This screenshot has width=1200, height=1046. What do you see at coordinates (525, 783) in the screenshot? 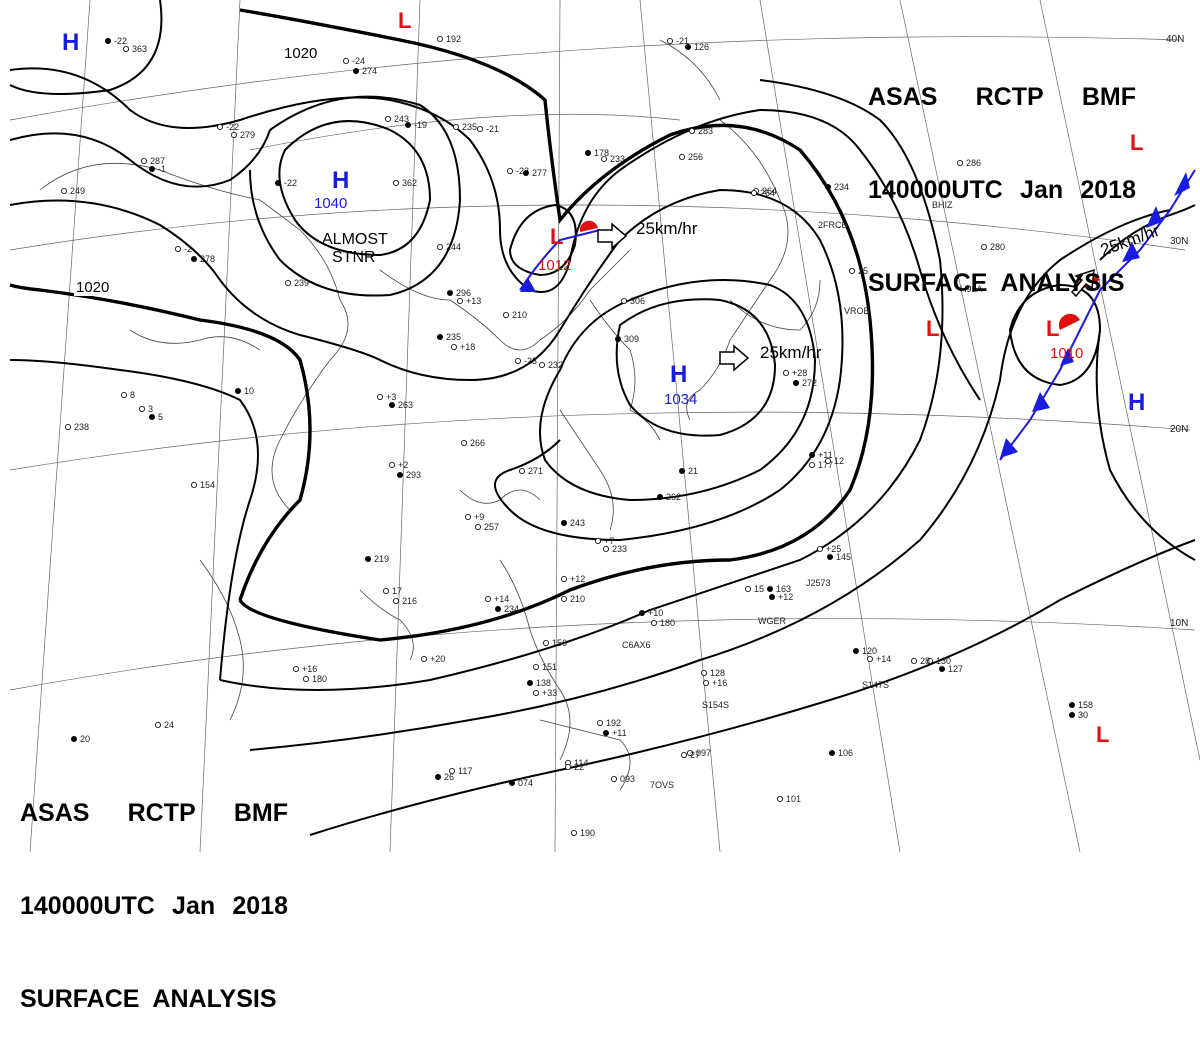
I see `station-obs-value: 074` at bounding box center [525, 783].